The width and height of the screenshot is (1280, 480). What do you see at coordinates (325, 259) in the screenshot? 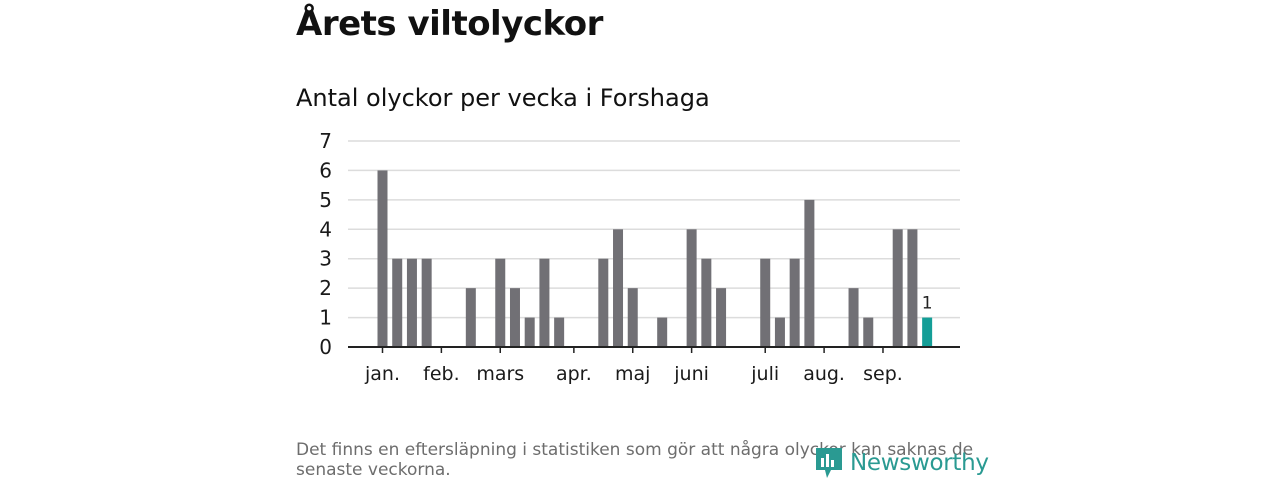
I see `y-tick-label: 3` at bounding box center [325, 259].